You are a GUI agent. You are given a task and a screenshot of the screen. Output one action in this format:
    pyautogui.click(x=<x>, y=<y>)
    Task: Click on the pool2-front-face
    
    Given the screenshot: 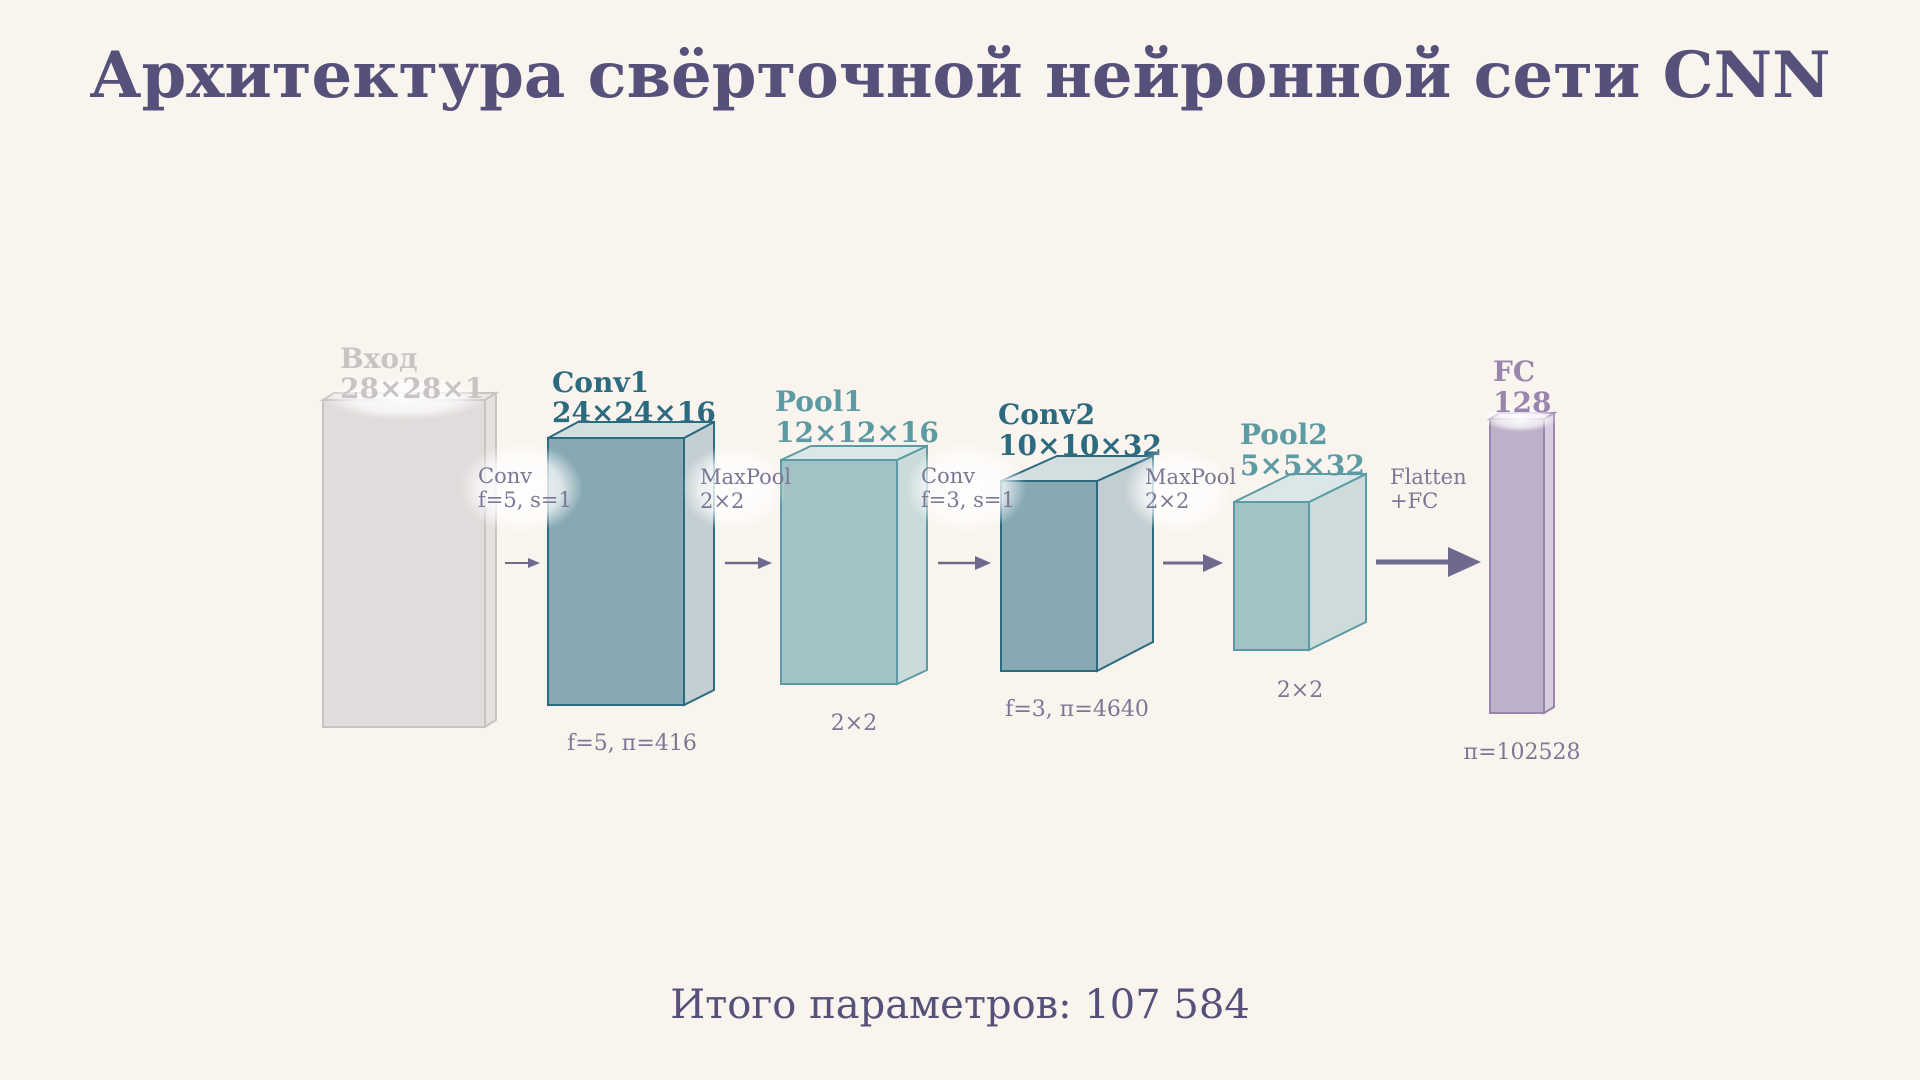 What is the action you would take?
    pyautogui.click(x=1271, y=576)
    